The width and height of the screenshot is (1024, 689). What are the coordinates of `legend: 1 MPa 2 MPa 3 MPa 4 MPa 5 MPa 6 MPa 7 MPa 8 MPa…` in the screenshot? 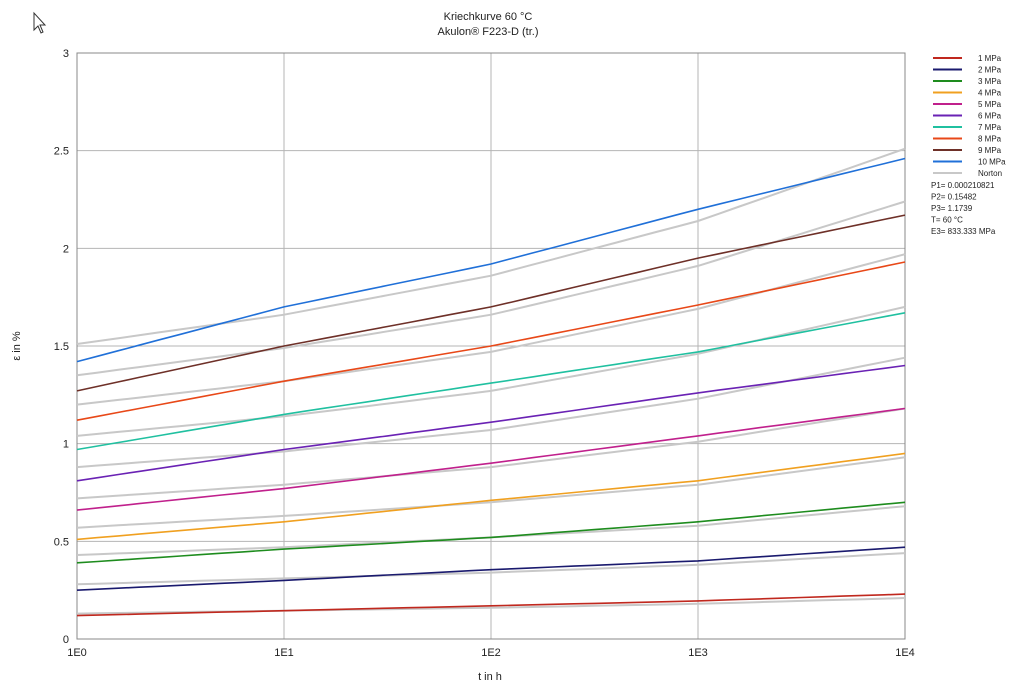 It's located at (969, 116).